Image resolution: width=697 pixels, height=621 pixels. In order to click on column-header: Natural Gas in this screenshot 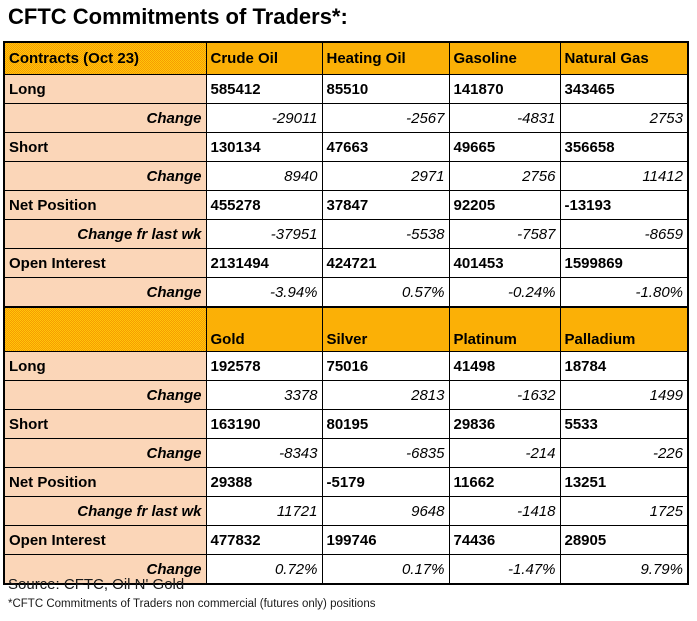, I will do `click(624, 58)`.